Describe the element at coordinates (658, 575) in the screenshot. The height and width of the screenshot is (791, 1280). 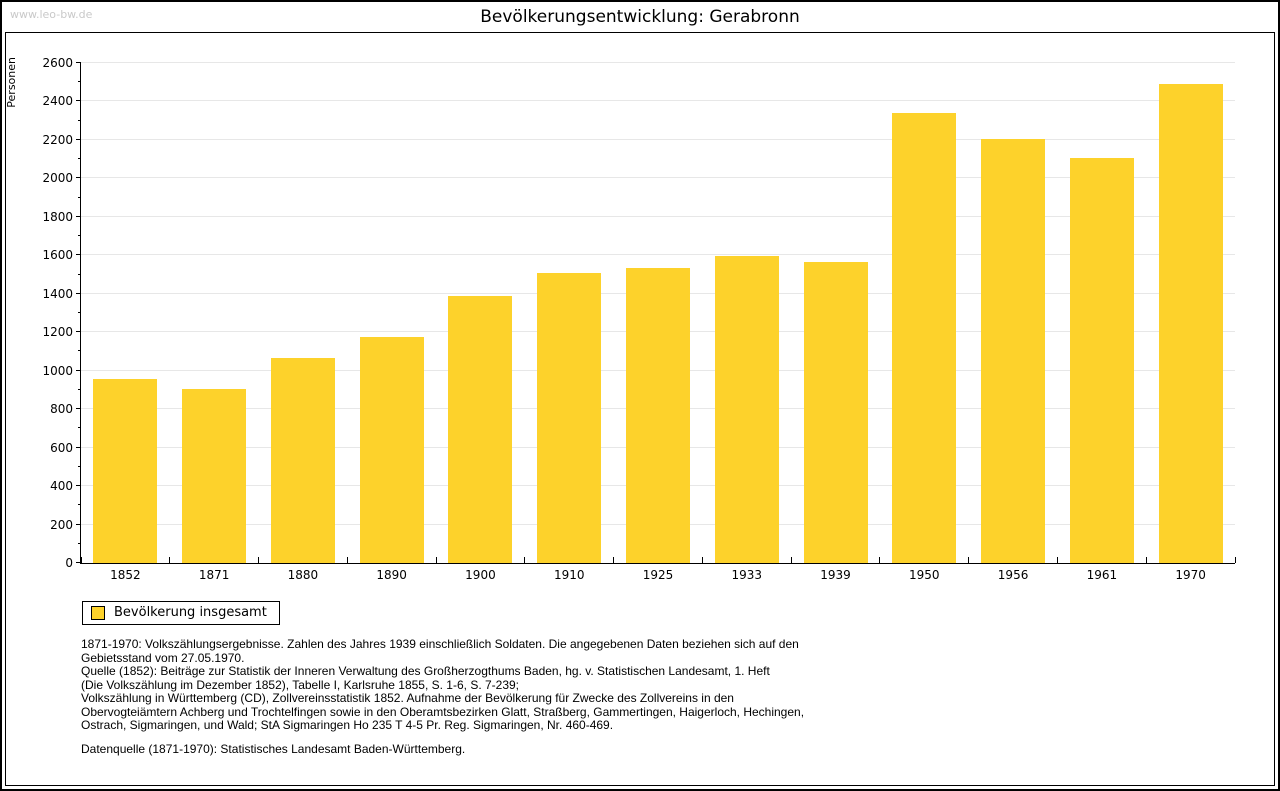
I see `x-axis-tick-label: 1925` at that location.